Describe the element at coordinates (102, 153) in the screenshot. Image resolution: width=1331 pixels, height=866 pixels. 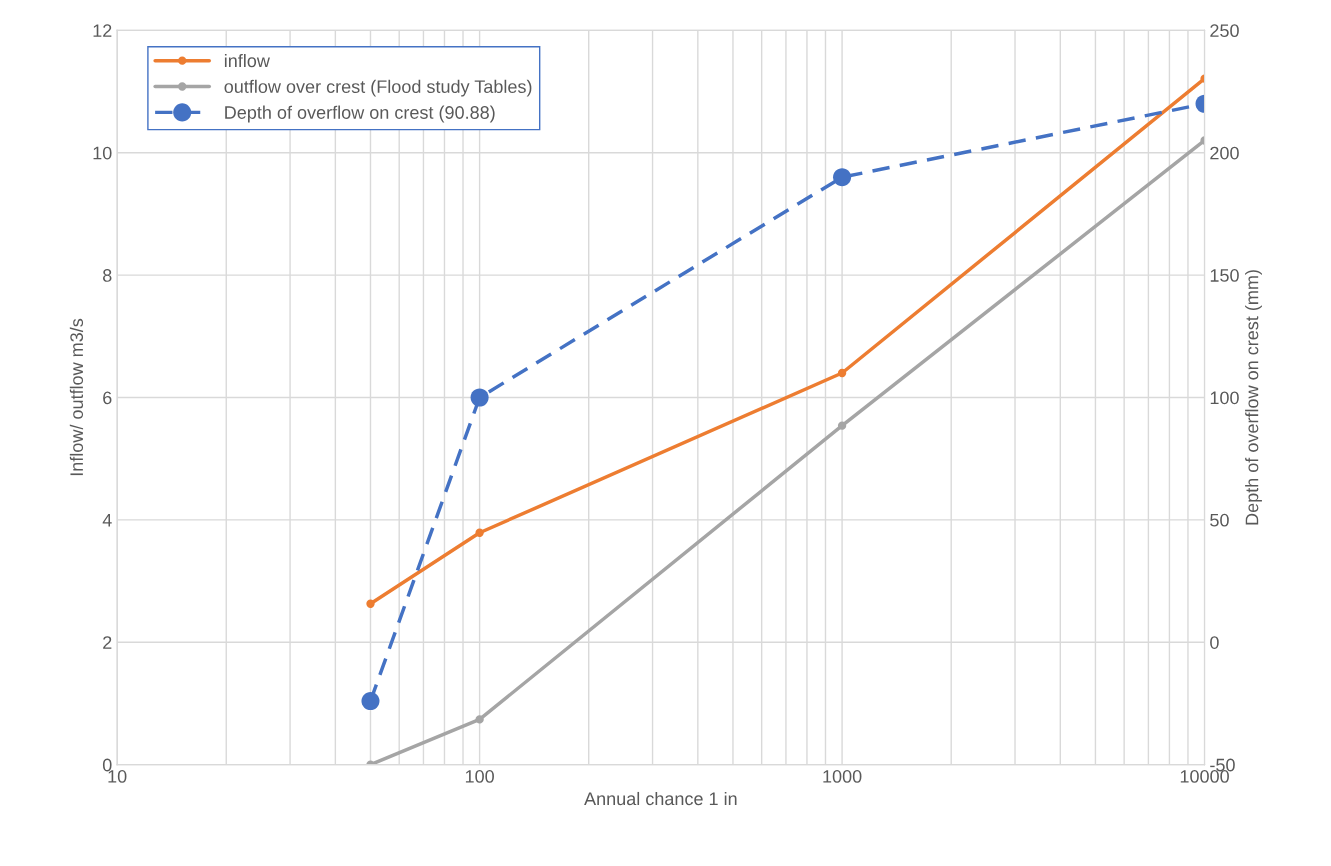
I see `y-tick-label: 10` at that location.